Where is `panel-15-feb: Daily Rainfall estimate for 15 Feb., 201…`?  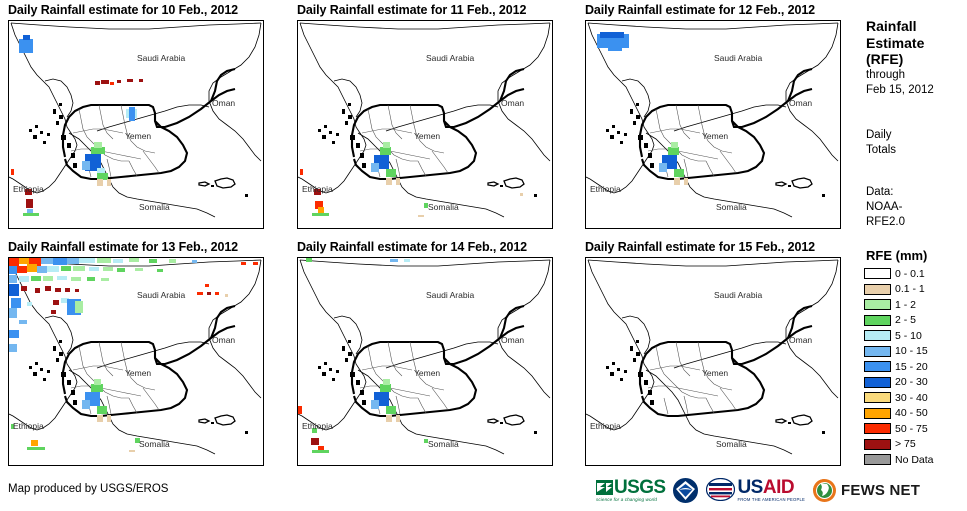 panel-15-feb: Daily Rainfall estimate for 15 Feb., 201… is located at coordinates (718, 353).